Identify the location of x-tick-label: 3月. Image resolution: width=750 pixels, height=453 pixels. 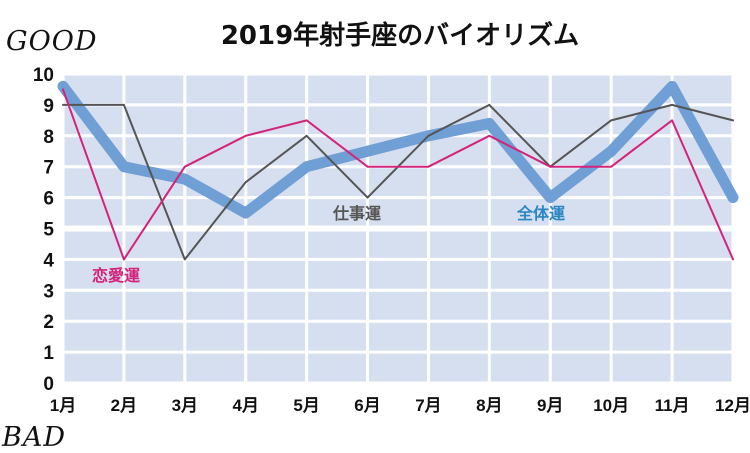
(185, 405).